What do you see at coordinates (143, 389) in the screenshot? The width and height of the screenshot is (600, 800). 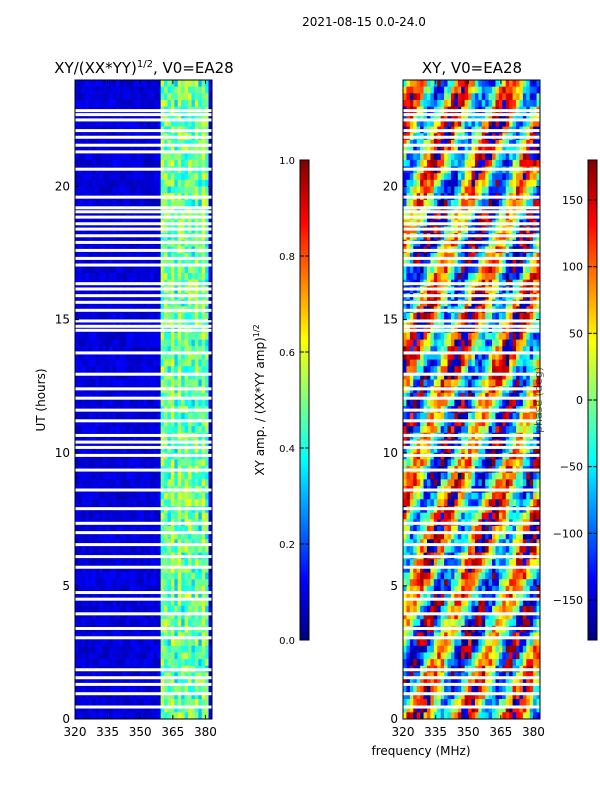 I see `flagged-row` at bounding box center [143, 389].